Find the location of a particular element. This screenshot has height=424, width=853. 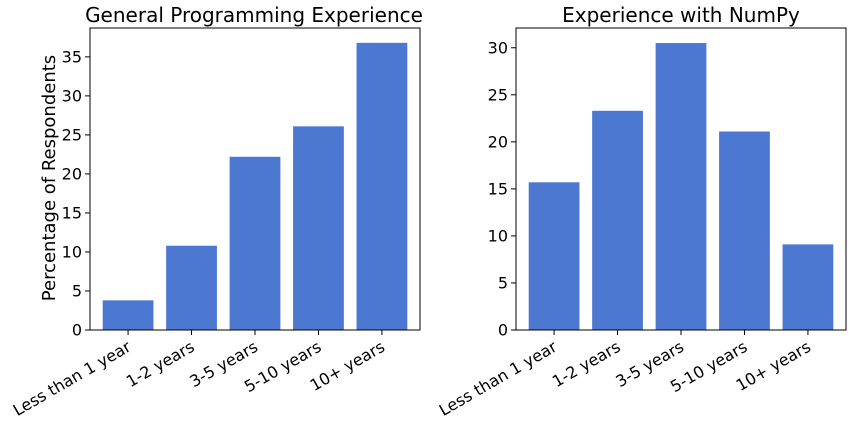

y-axis-label: Percentage of Respondents is located at coordinates (49, 178).